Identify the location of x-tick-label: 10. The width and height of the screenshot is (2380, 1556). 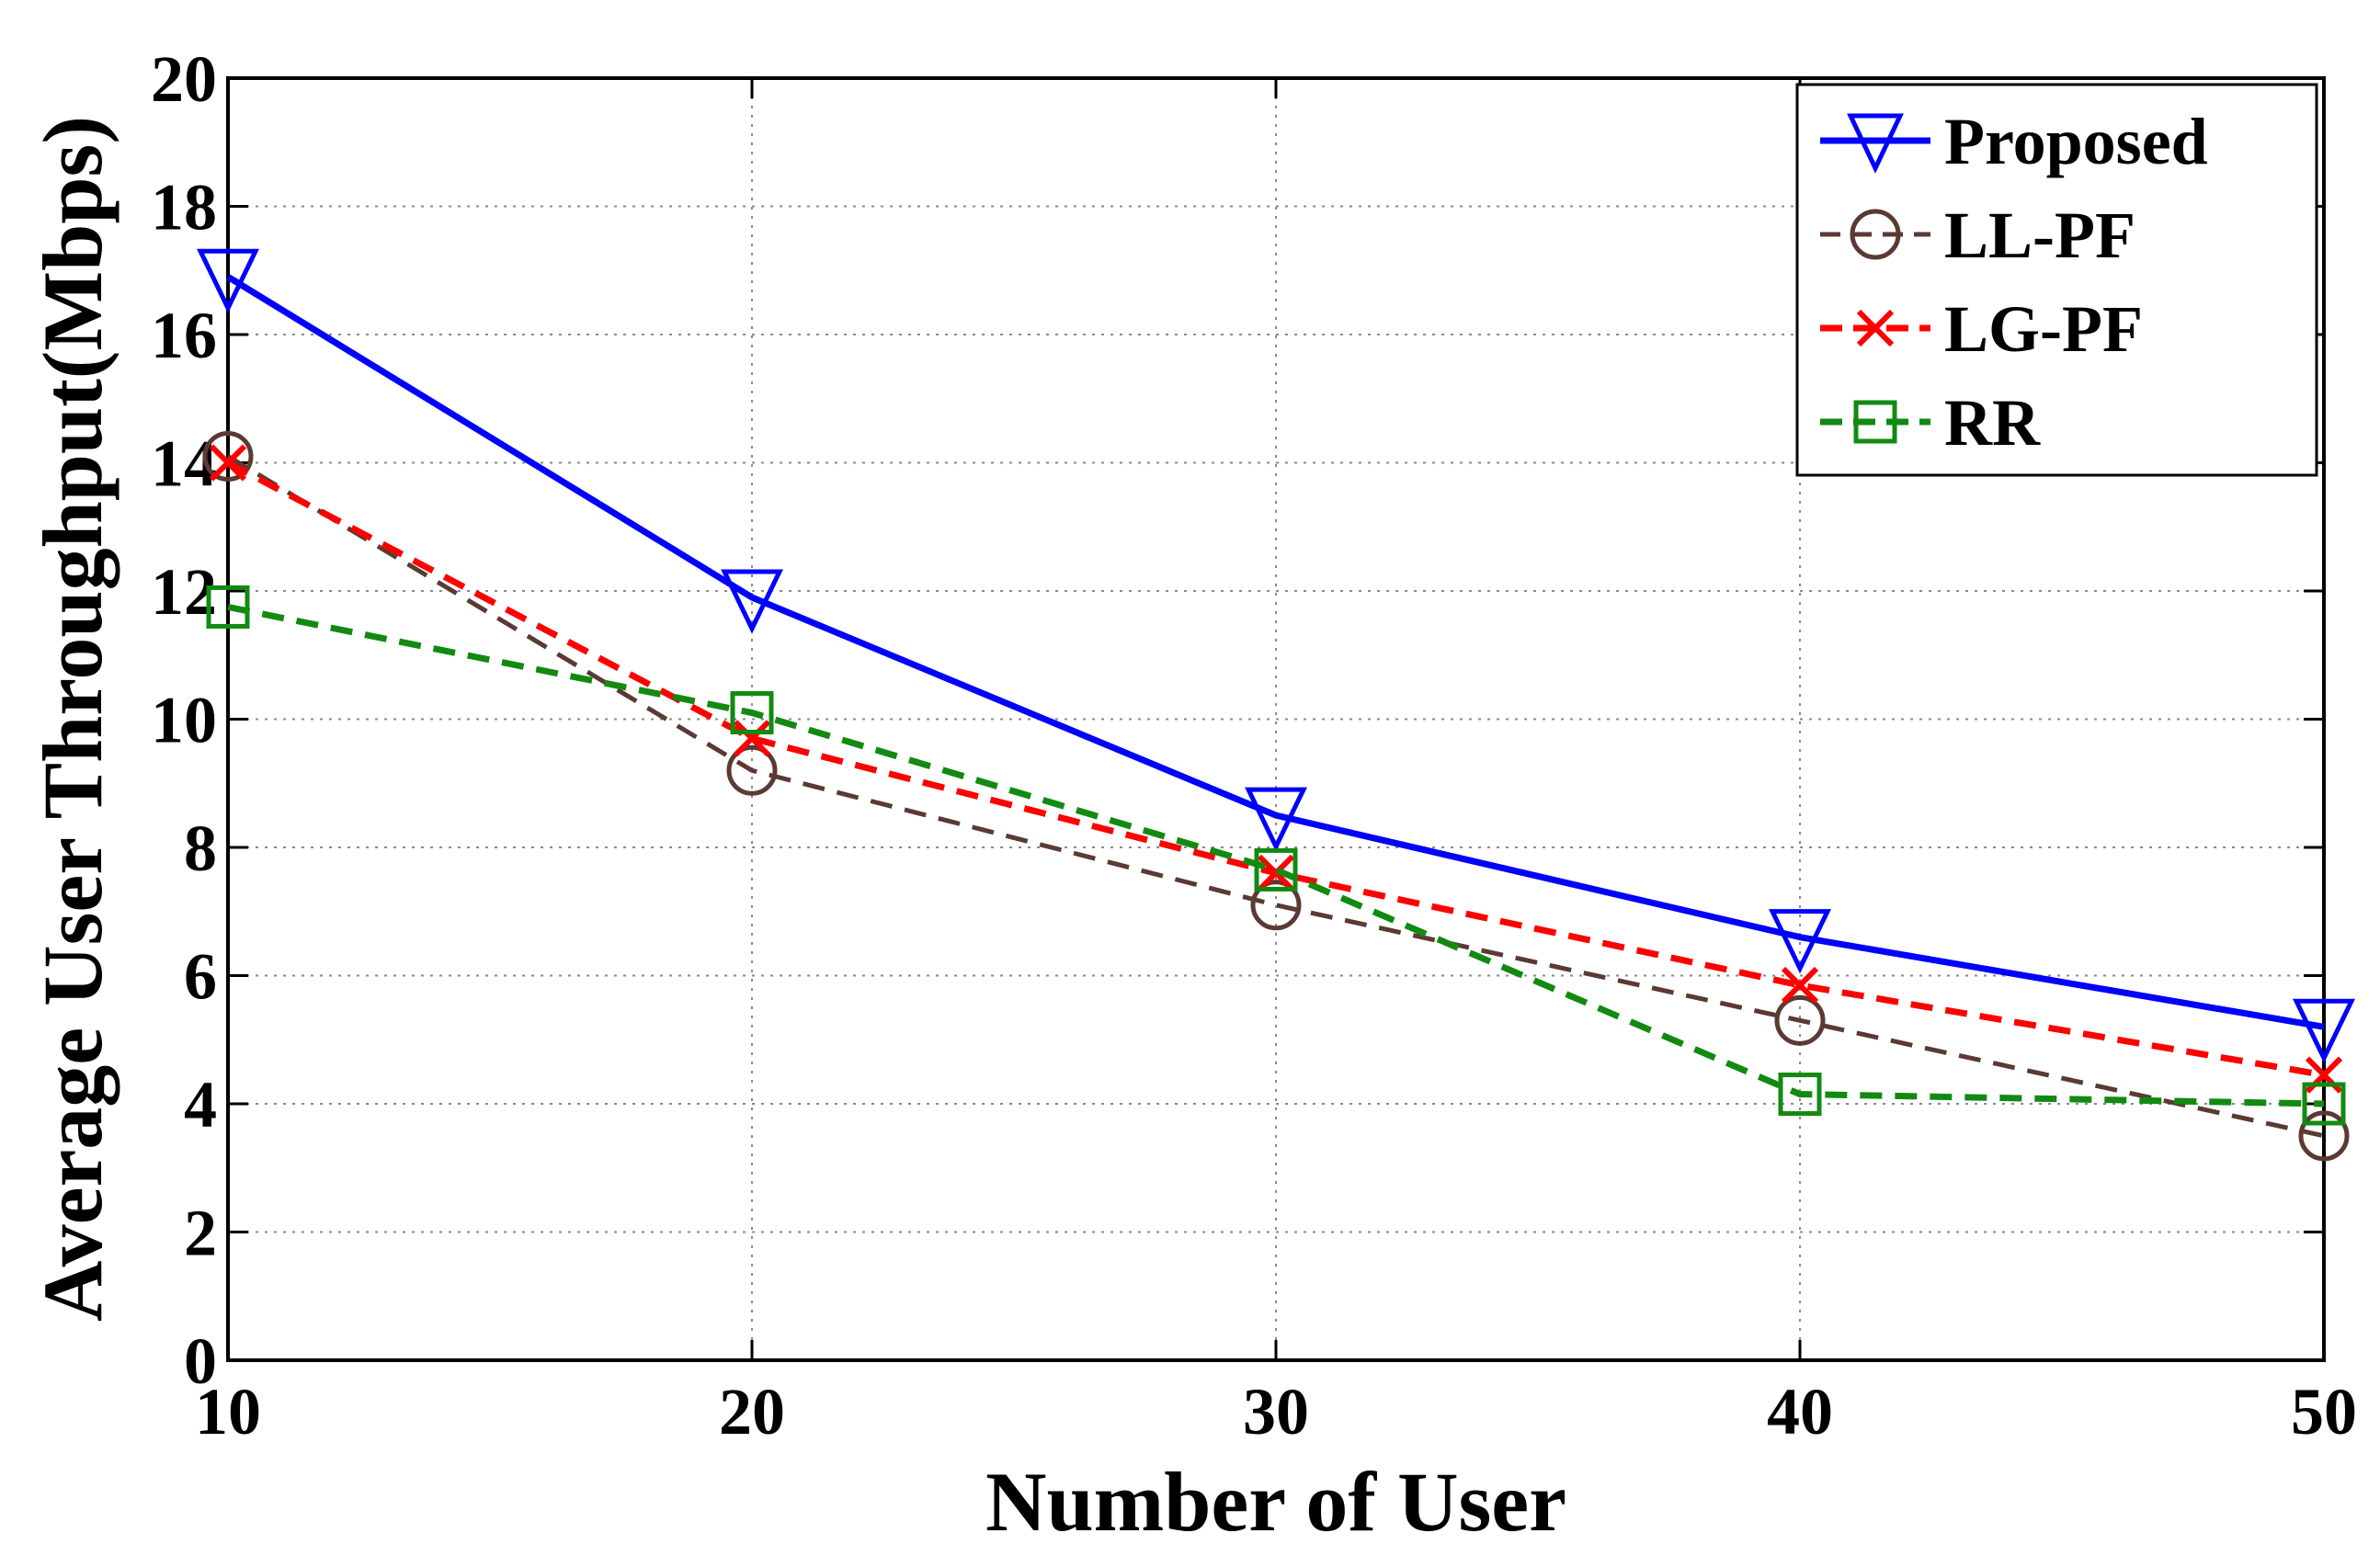
(228, 1411).